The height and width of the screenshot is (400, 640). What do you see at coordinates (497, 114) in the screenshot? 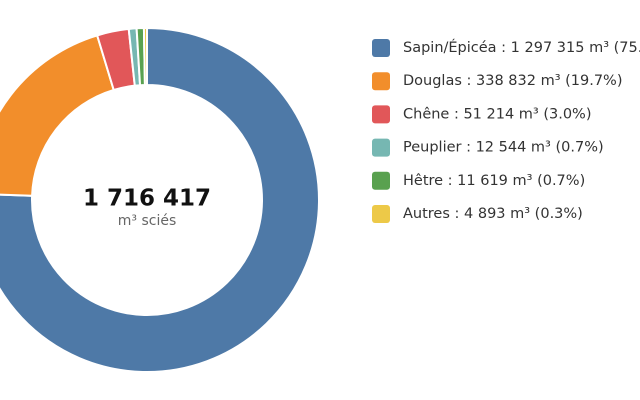
I see `legend-label: Chêne : 51 214 m³ (3.0%)` at bounding box center [497, 114].